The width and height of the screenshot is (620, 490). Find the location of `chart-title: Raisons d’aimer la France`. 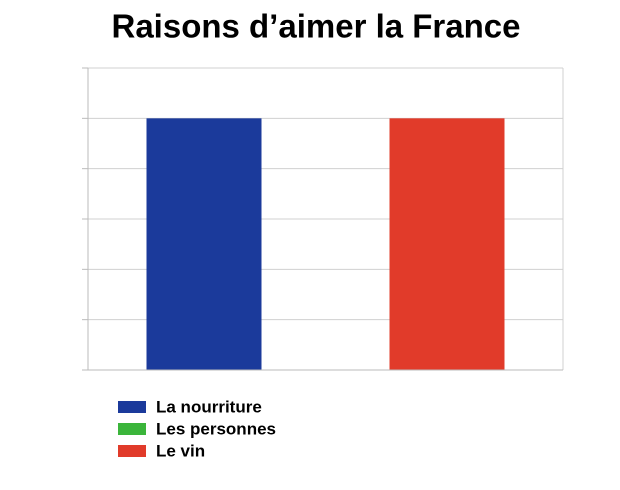

chart-title: Raisons d’aimer la France is located at coordinates (315, 26).